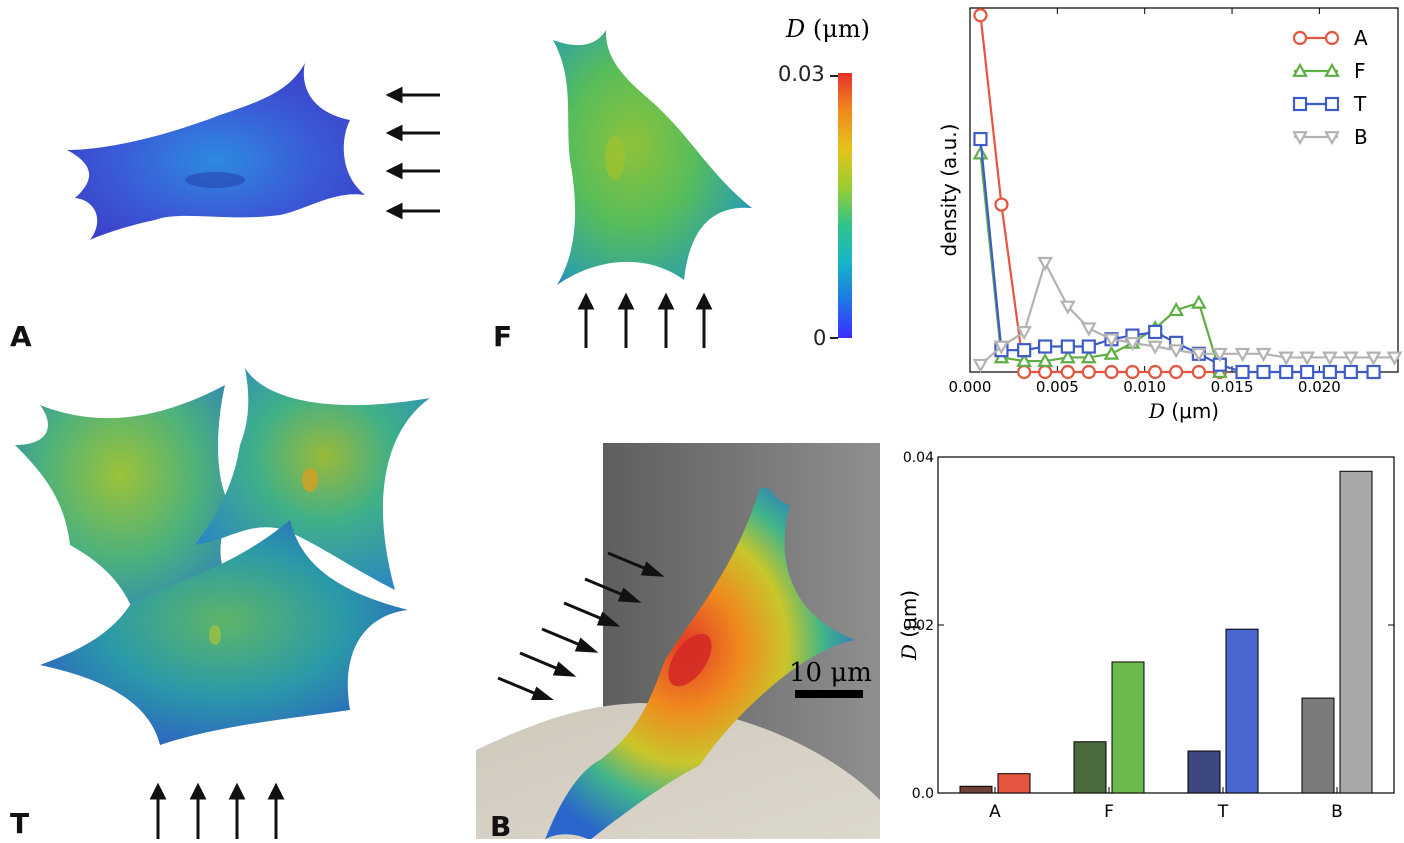 This screenshot has height=843, width=1404. I want to click on panel-label-a: A, so click(21, 336).